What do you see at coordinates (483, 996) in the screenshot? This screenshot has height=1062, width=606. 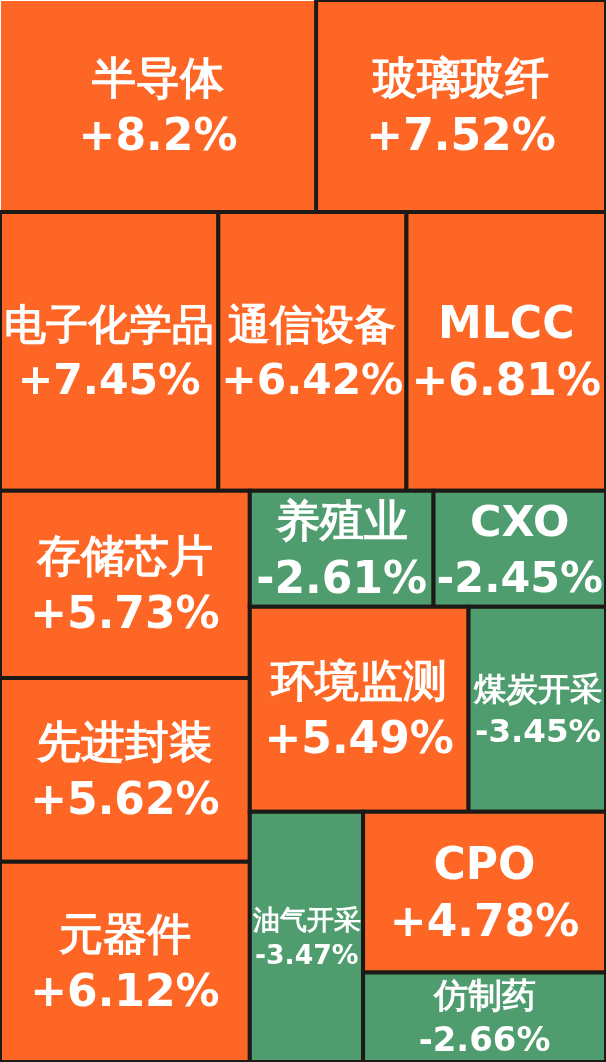 I see `category-label: 仿制药` at bounding box center [483, 996].